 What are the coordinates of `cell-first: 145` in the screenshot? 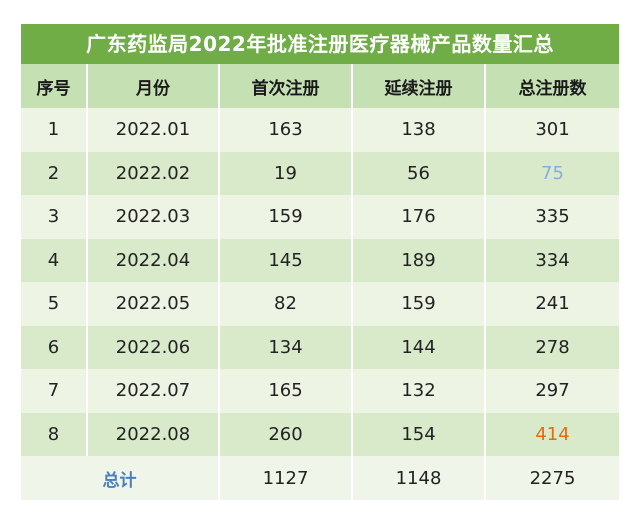 It's located at (285, 260).